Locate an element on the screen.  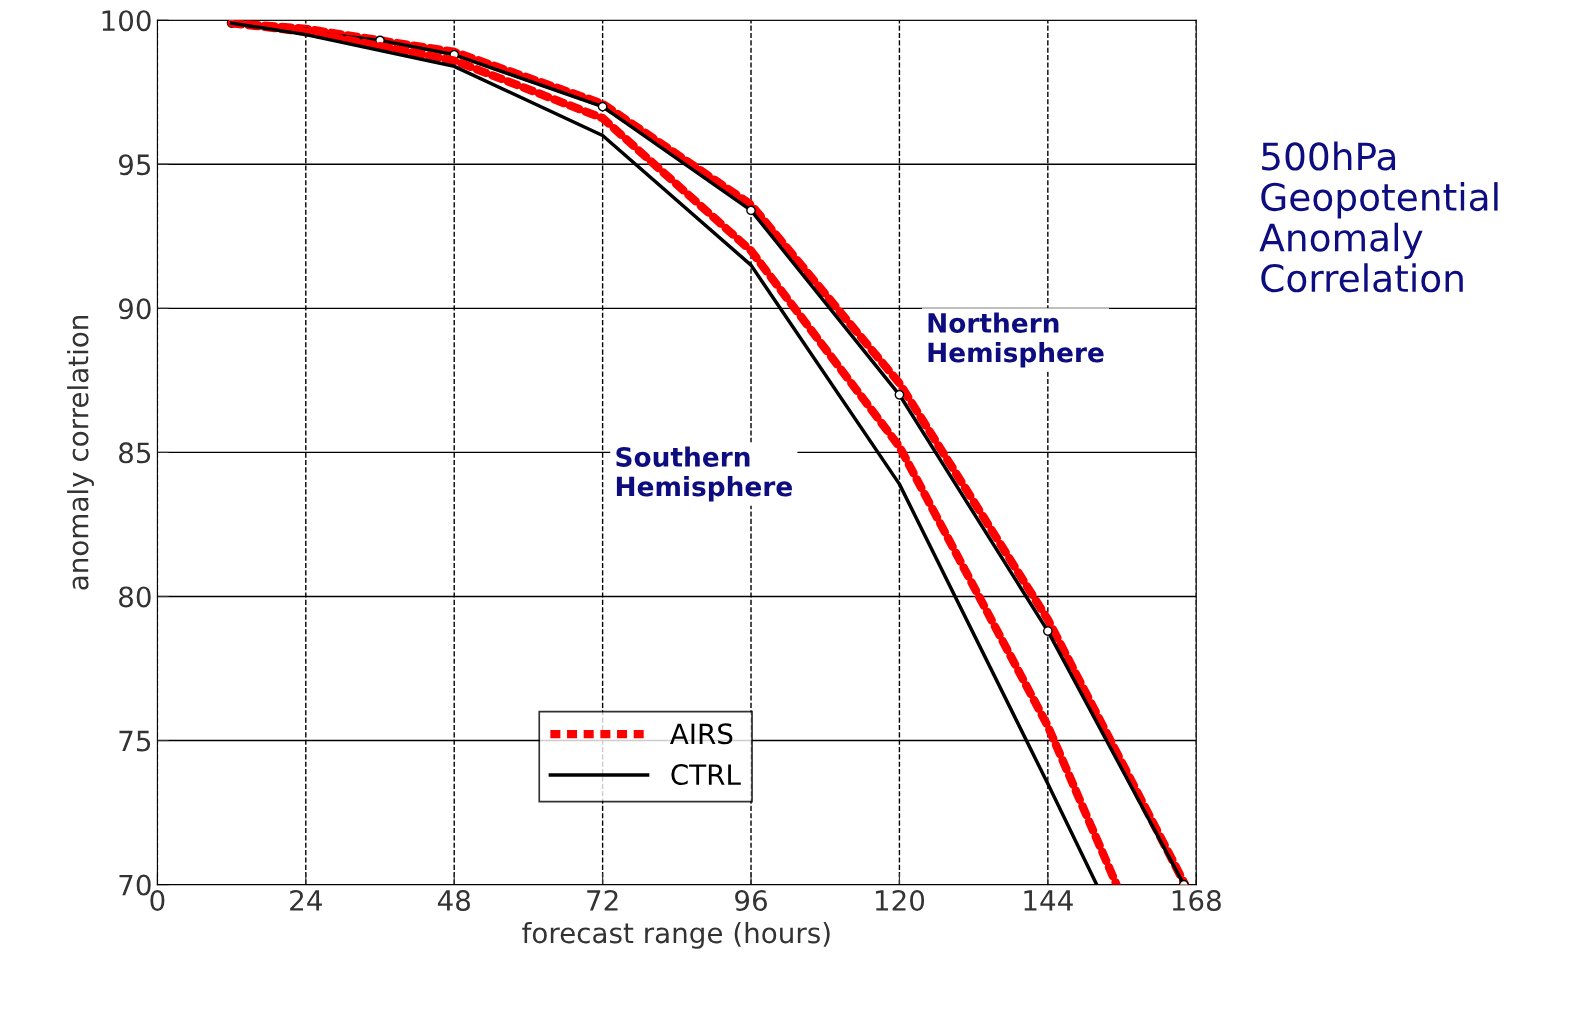
y-tick-label: 70 is located at coordinates (135, 885).